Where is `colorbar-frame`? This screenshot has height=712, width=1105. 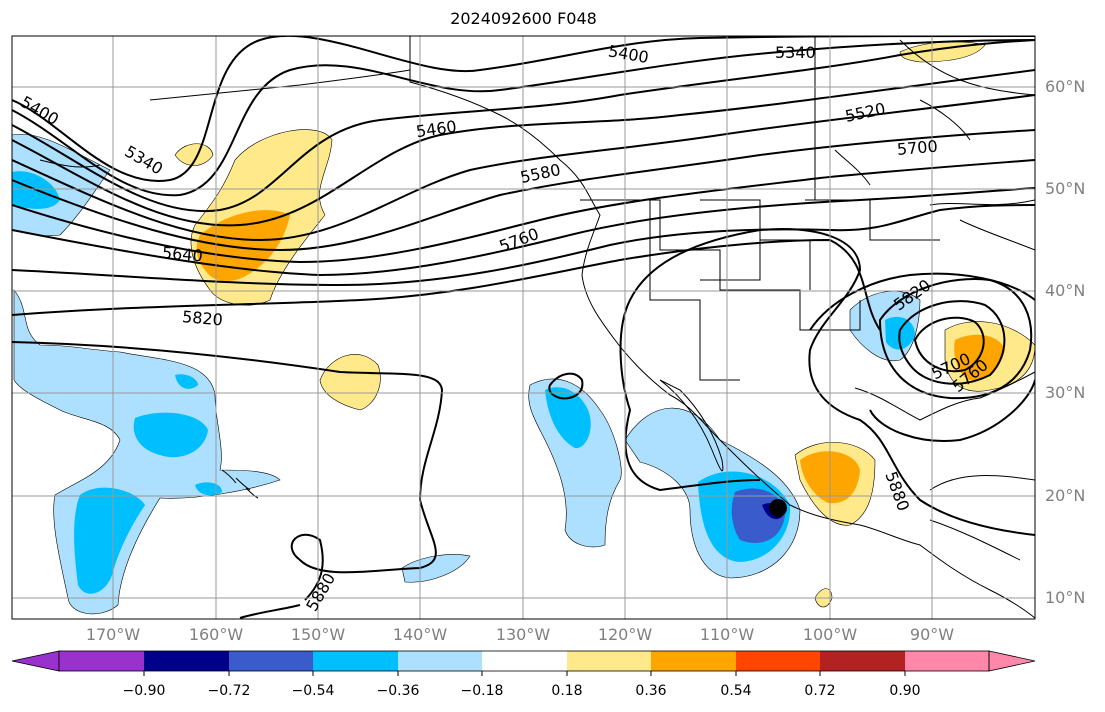 colorbar-frame is located at coordinates (524, 661).